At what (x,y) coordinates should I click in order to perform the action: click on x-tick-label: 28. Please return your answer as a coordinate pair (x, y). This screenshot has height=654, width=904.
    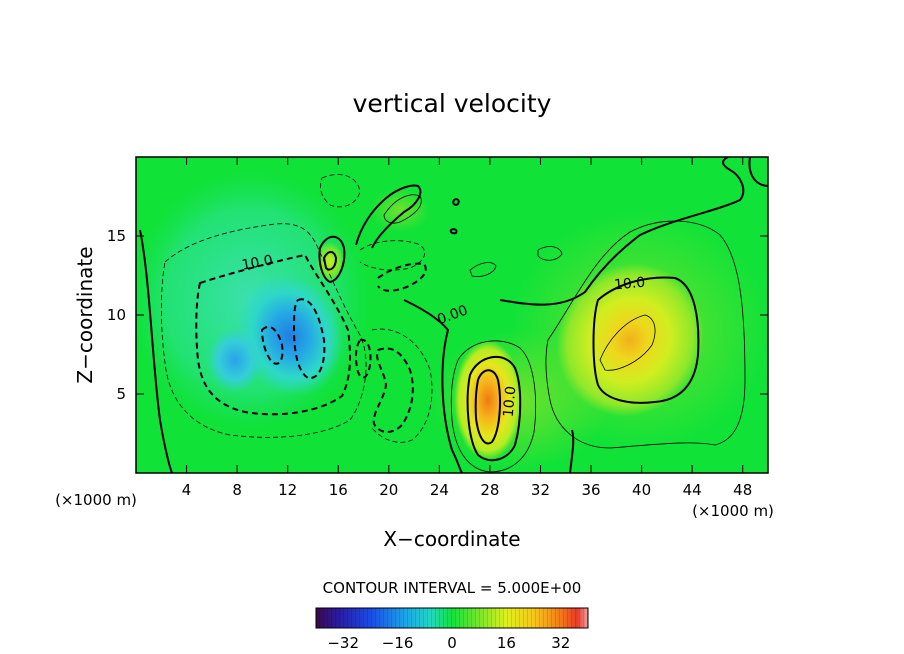
    Looking at the image, I should click on (489, 490).